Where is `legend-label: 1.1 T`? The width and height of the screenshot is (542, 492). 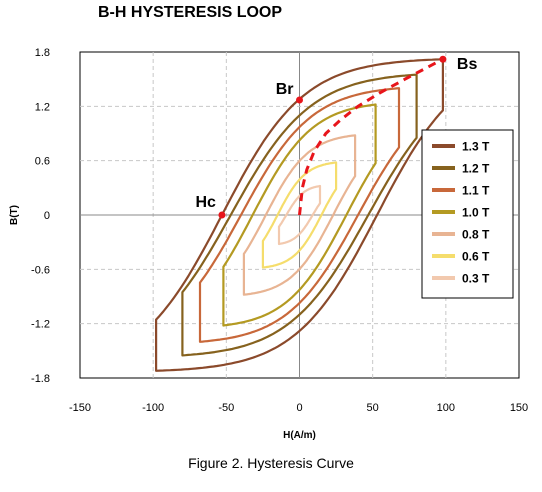 legend-label: 1.1 T is located at coordinates (476, 191).